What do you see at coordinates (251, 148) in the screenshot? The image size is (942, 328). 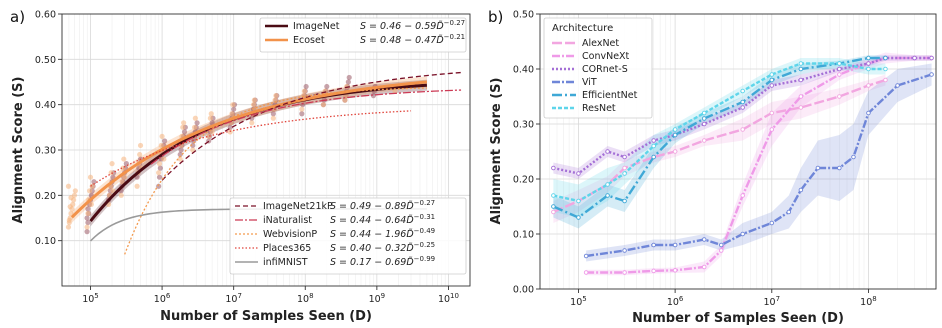 I see `fit-curve-places365` at bounding box center [251, 148].